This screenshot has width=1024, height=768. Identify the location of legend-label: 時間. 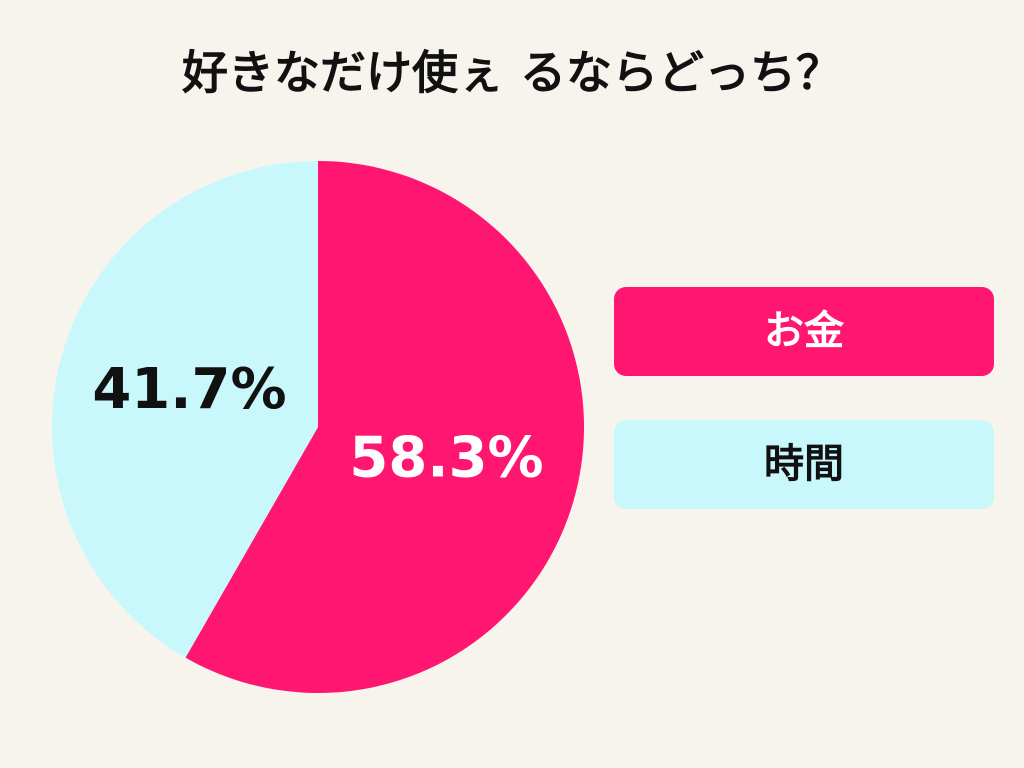
(804, 464).